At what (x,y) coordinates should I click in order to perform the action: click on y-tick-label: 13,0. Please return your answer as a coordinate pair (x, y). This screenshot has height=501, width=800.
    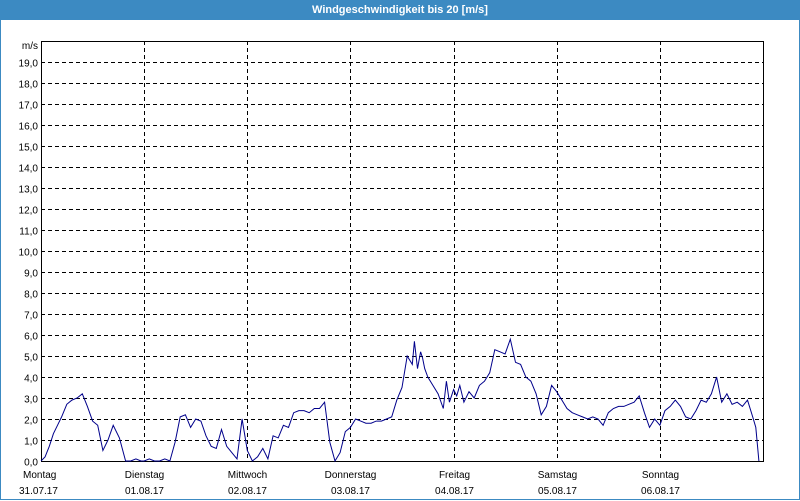
    Looking at the image, I should click on (29, 190).